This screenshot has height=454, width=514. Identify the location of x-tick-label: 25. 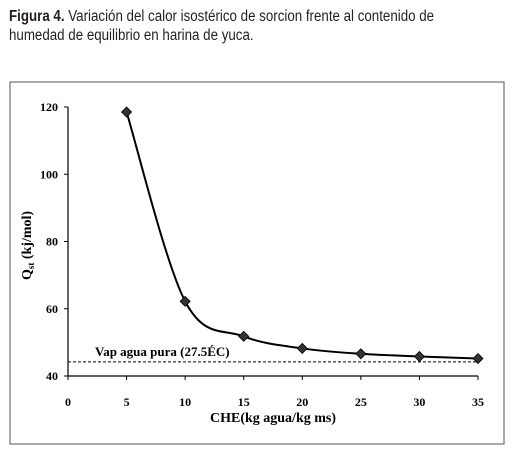
(361, 402).